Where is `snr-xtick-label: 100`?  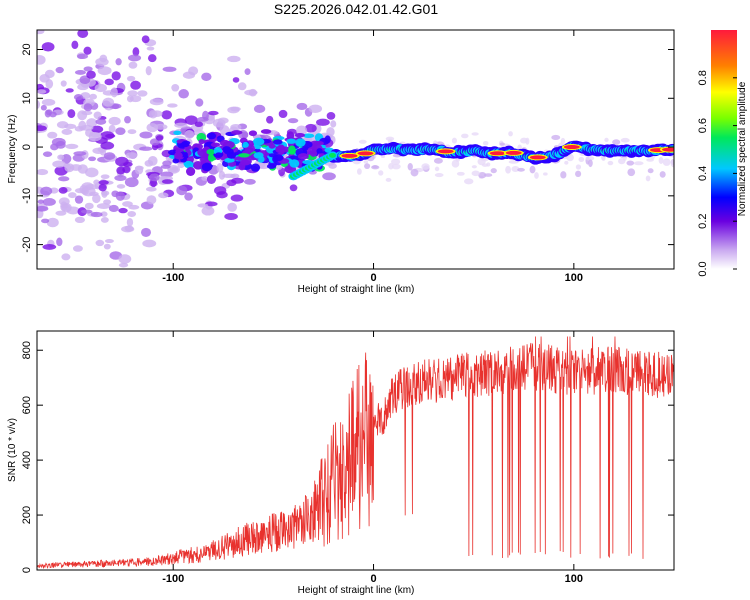
snr-xtick-label: 100 is located at coordinates (574, 579).